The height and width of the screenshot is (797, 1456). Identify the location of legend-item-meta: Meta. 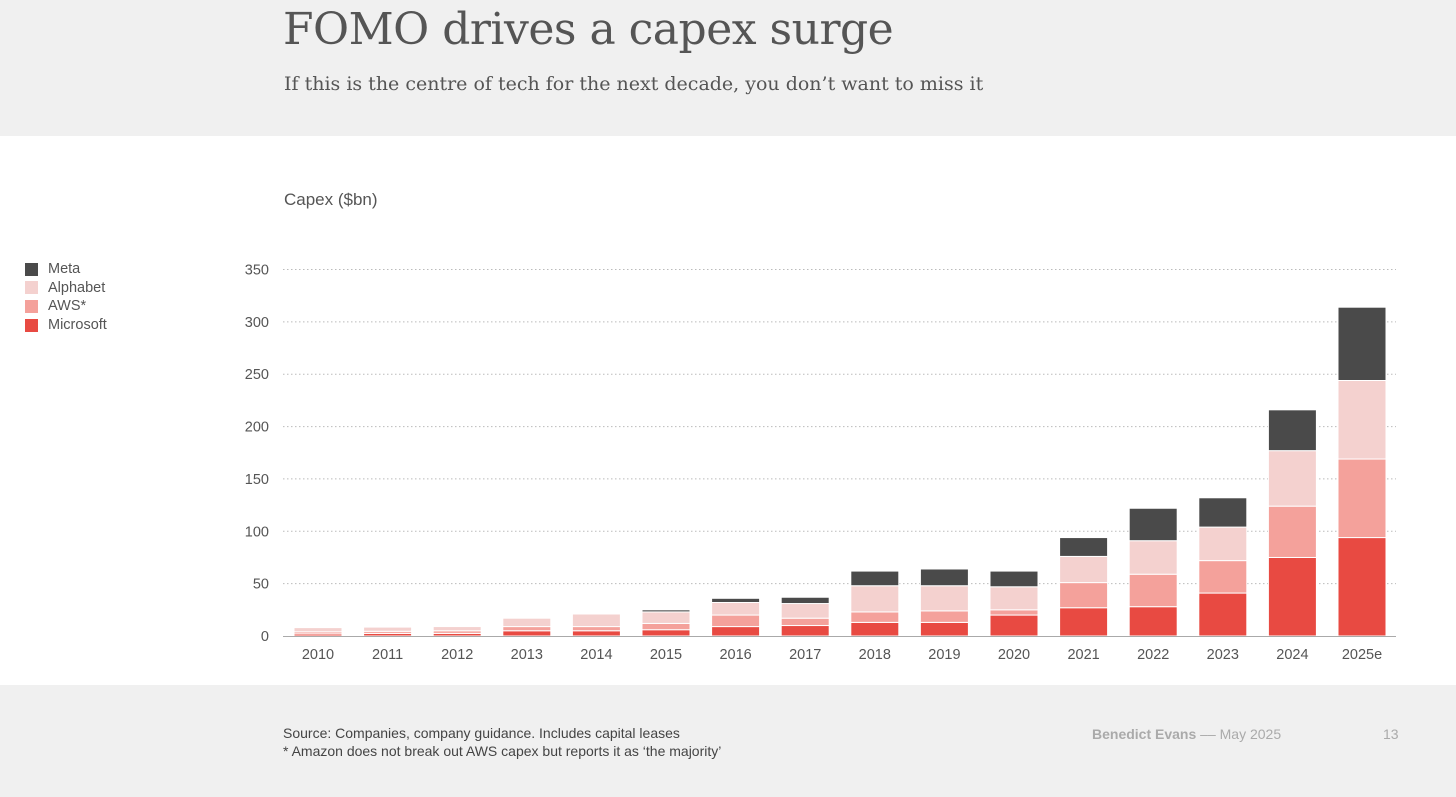
(66, 269).